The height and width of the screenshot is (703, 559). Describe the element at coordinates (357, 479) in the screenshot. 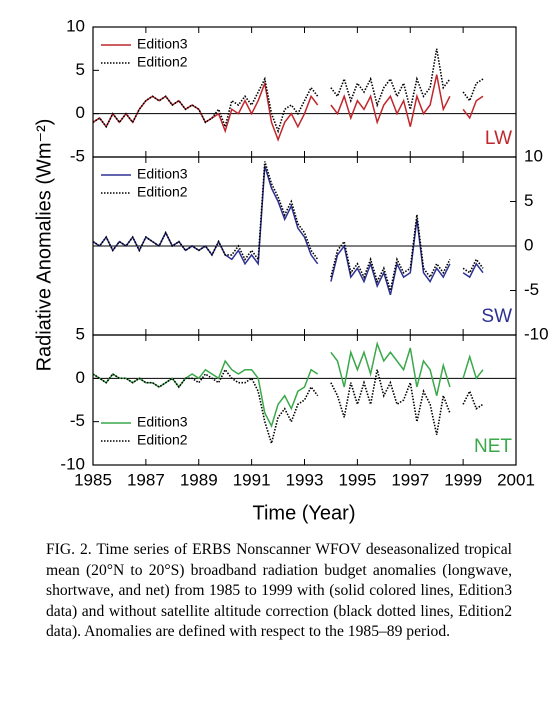

I see `x-tick-label: 1995` at that location.